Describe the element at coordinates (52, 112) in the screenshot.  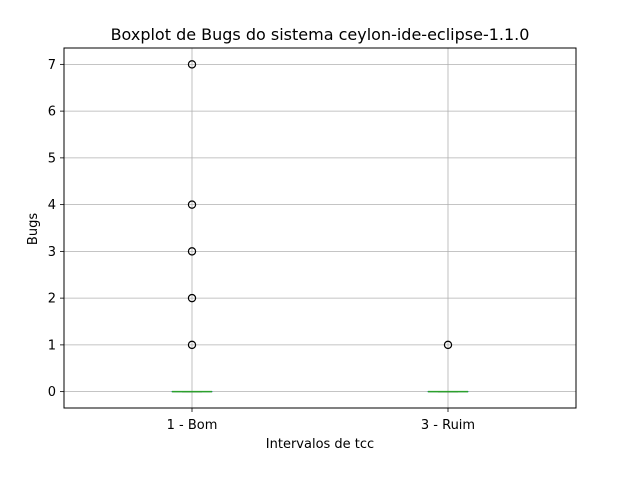
I see `y-tick-label: 6` at that location.